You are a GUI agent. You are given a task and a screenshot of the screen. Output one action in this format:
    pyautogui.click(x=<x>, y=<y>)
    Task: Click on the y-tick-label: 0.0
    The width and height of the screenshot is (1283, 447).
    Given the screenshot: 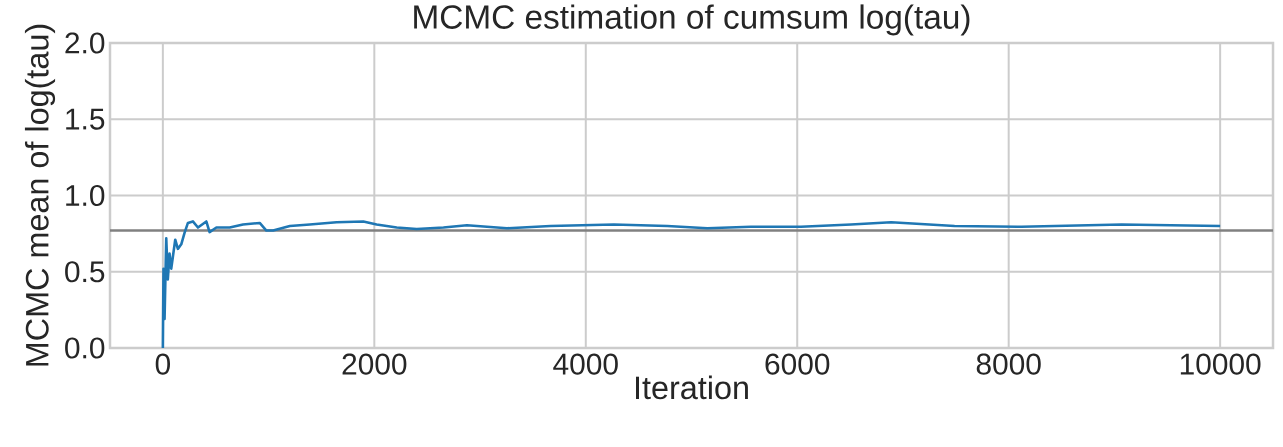 What is the action you would take?
    pyautogui.click(x=85, y=348)
    